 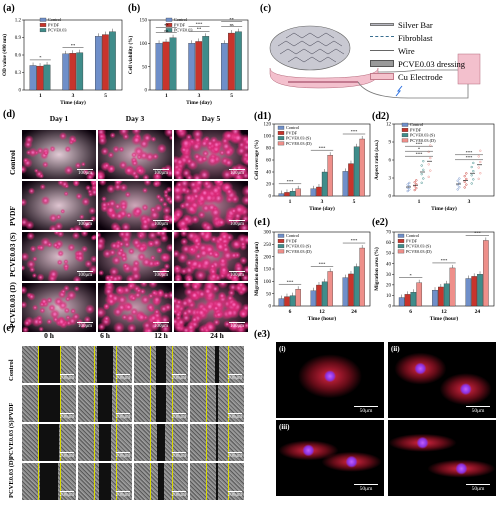 What do you see at coordinates (9, 114) in the screenshot?
I see `panel-label-d: (d)` at bounding box center [9, 114].